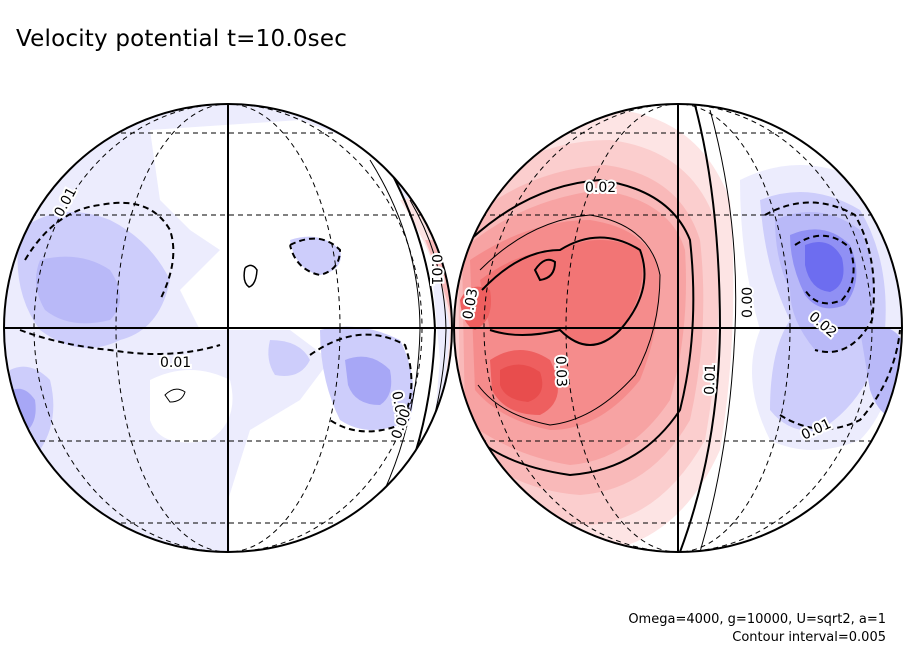  What do you see at coordinates (748, 302) in the screenshot?
I see `contour-label: 0.00` at bounding box center [748, 302].